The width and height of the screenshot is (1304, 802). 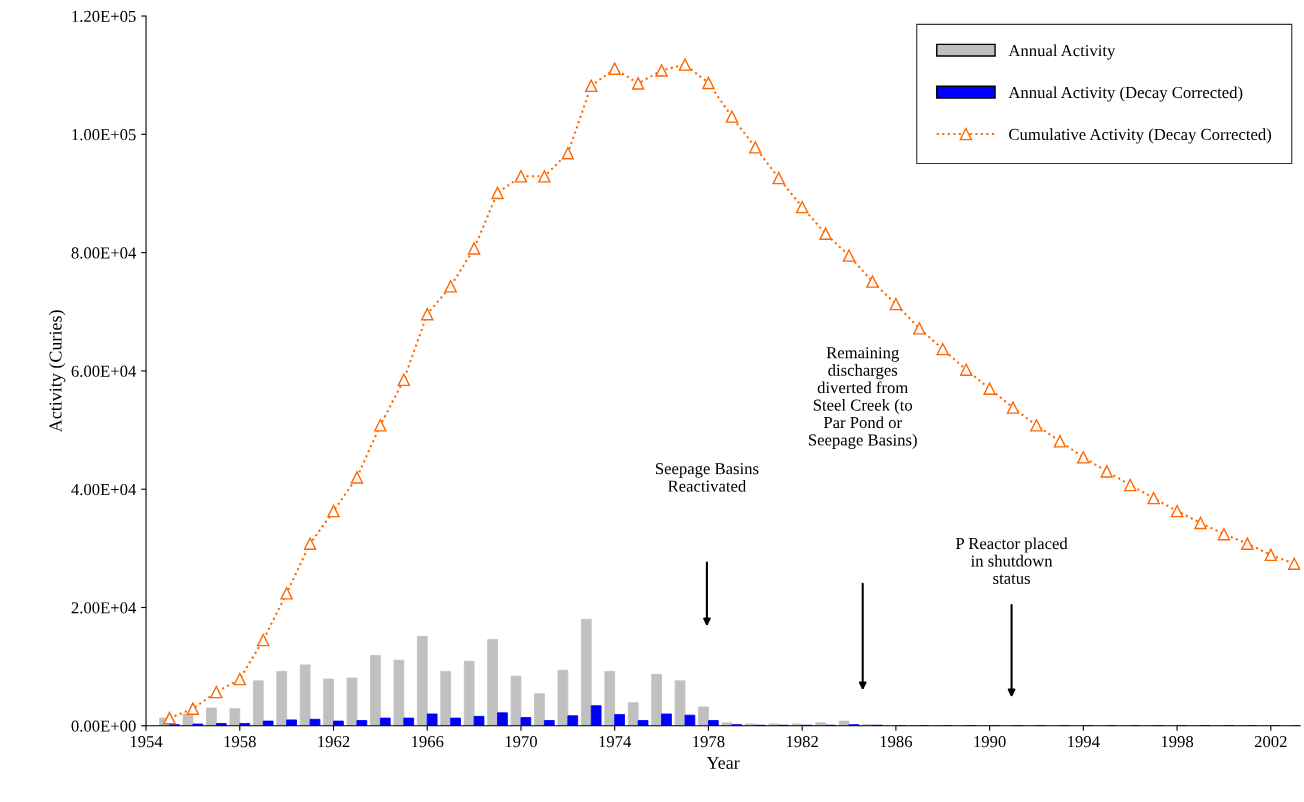 What do you see at coordinates (104, 371) in the screenshot?
I see `y-tick-label: 6.00E+04` at bounding box center [104, 371].